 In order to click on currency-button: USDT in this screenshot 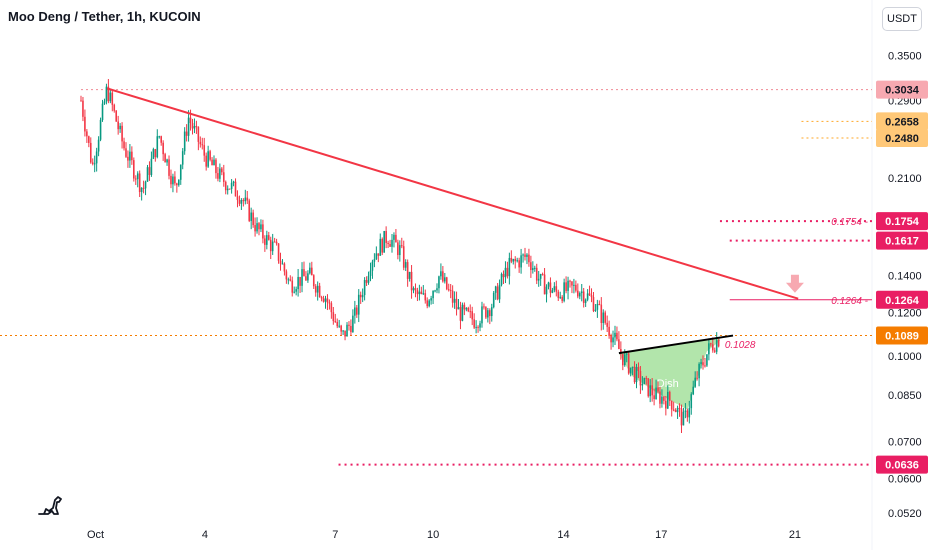, I will do `click(902, 19)`.